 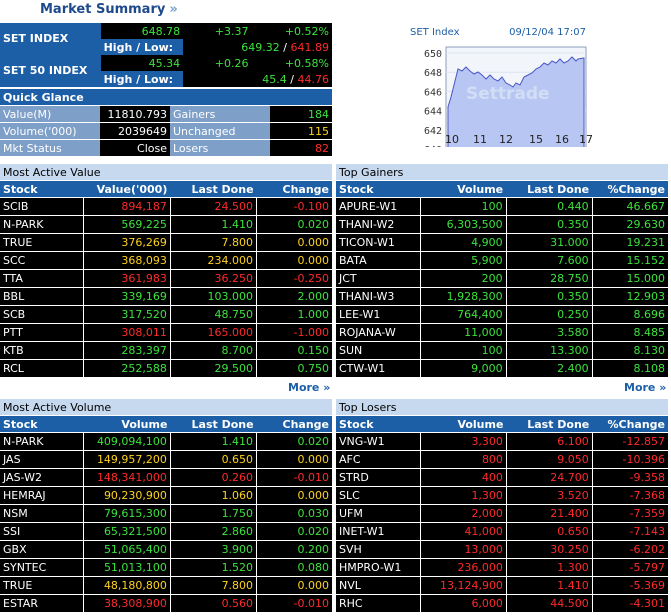 What do you see at coordinates (502, 296) in the screenshot?
I see `table-row: THANI-W3 1,928,300 0.350 12.903` at bounding box center [502, 296].